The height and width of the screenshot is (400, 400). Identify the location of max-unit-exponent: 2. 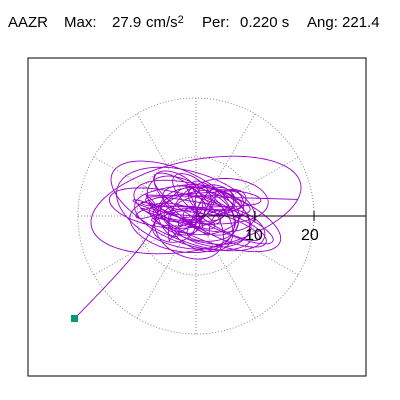
(180, 20).